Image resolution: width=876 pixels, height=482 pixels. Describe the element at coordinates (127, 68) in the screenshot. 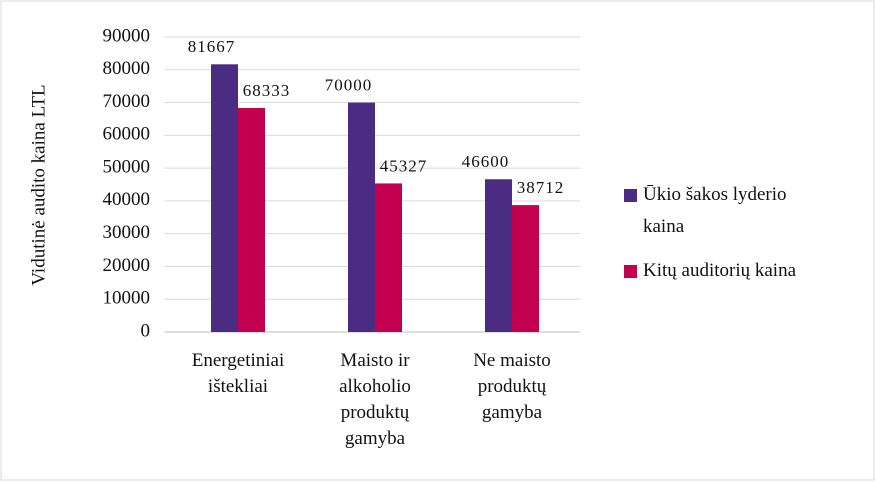

I see `y-tick-label: 80000` at that location.